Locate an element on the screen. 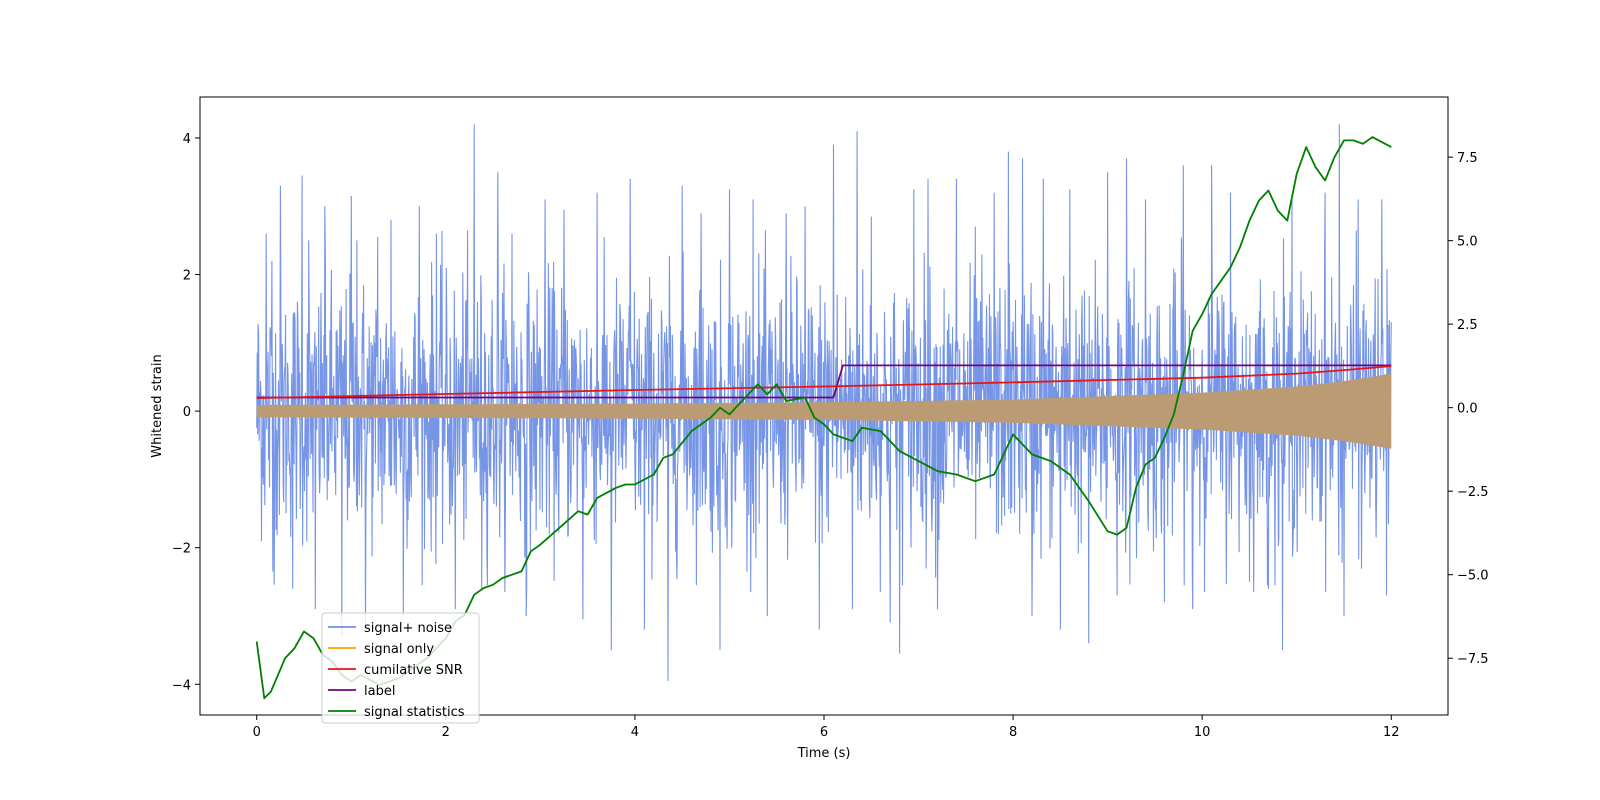 This screenshot has width=1600, height=800. right-y-tick-label: −7.5 is located at coordinates (1473, 659).